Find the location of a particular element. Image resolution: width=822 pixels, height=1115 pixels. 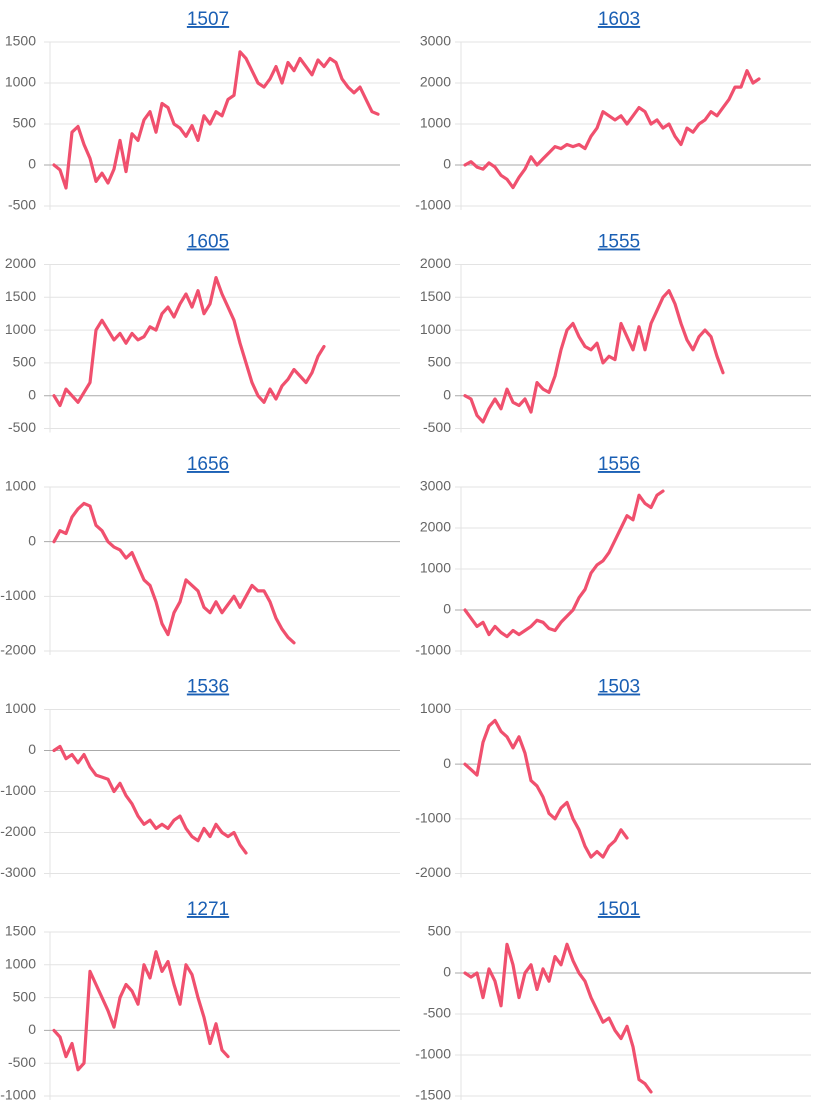

chart-title: 1603 is located at coordinates (619, 19).